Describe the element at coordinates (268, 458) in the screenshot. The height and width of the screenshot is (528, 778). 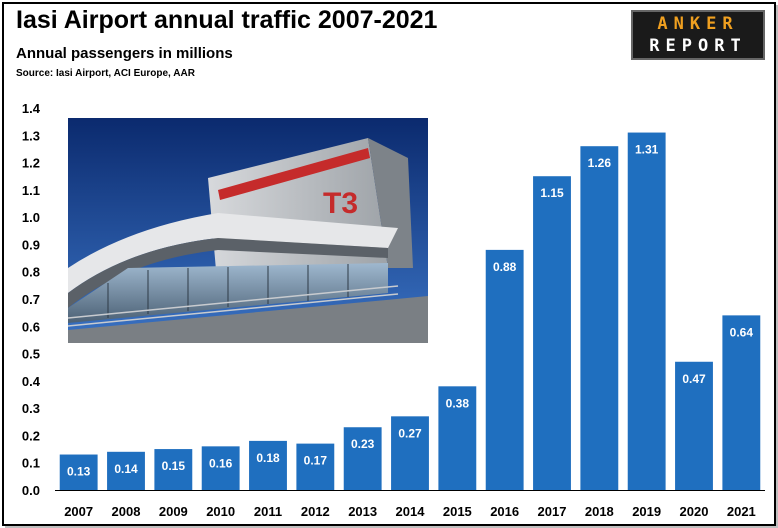
I see `data-label-2011: 0.18` at that location.